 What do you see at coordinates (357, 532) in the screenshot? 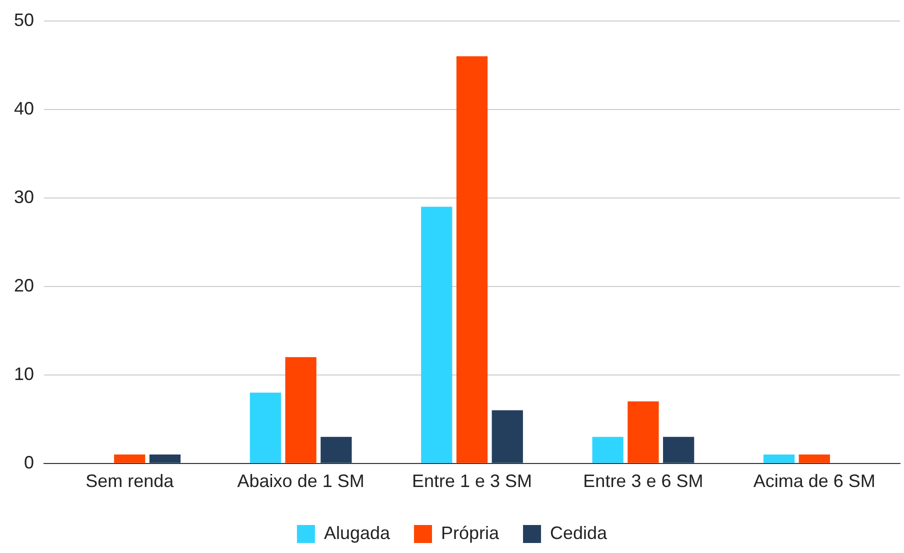
I see `legend-label: Alugada` at bounding box center [357, 532].